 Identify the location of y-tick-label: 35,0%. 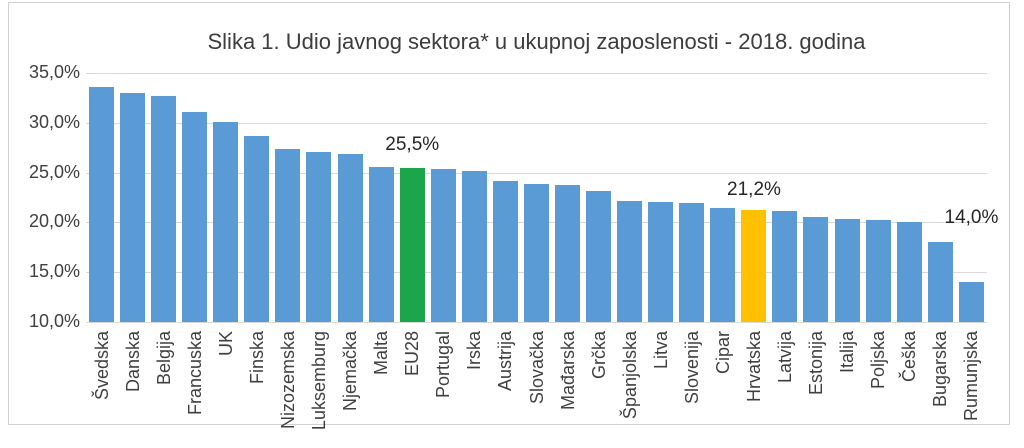
(54, 72).